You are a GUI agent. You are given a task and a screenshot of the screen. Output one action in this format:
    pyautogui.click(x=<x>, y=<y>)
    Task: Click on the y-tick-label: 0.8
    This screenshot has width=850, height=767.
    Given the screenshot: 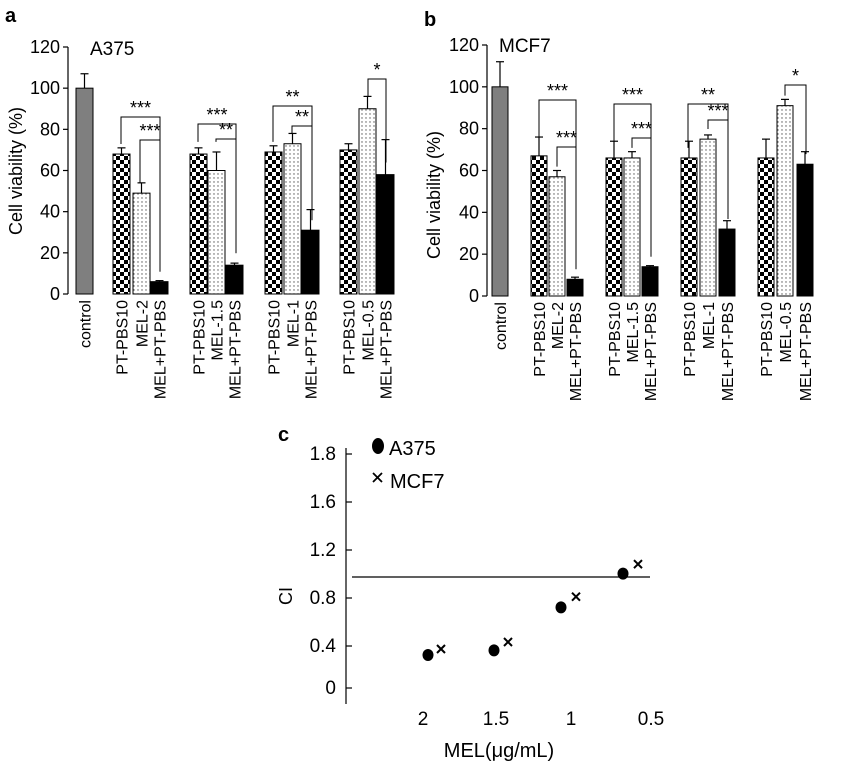 What is the action you would take?
    pyautogui.click(x=323, y=598)
    